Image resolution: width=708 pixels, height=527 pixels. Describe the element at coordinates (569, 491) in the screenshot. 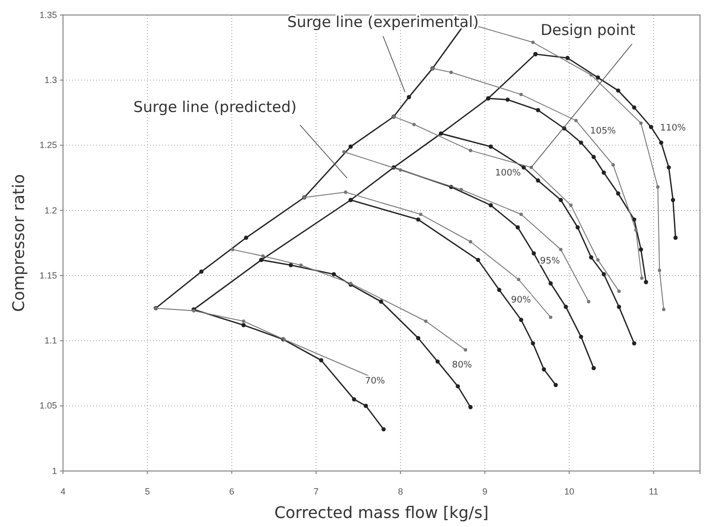

I see `x-tick-label: 10` at that location.